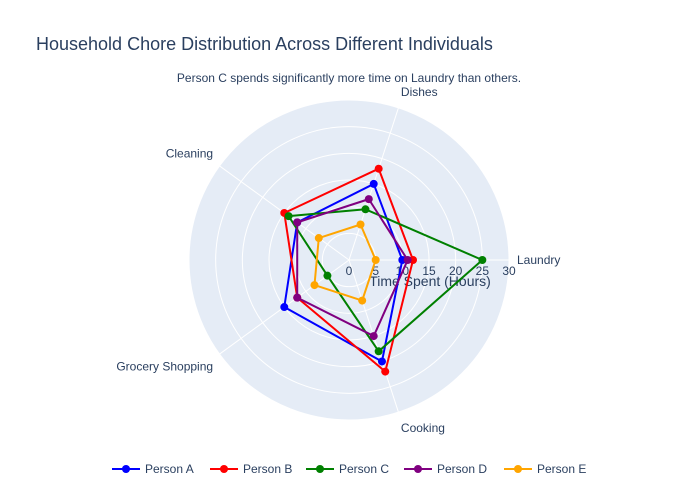 Image resolution: width=700 pixels, height=500 pixels. What do you see at coordinates (423, 428) in the screenshot?
I see `category-label-cooking: Cooking` at bounding box center [423, 428].